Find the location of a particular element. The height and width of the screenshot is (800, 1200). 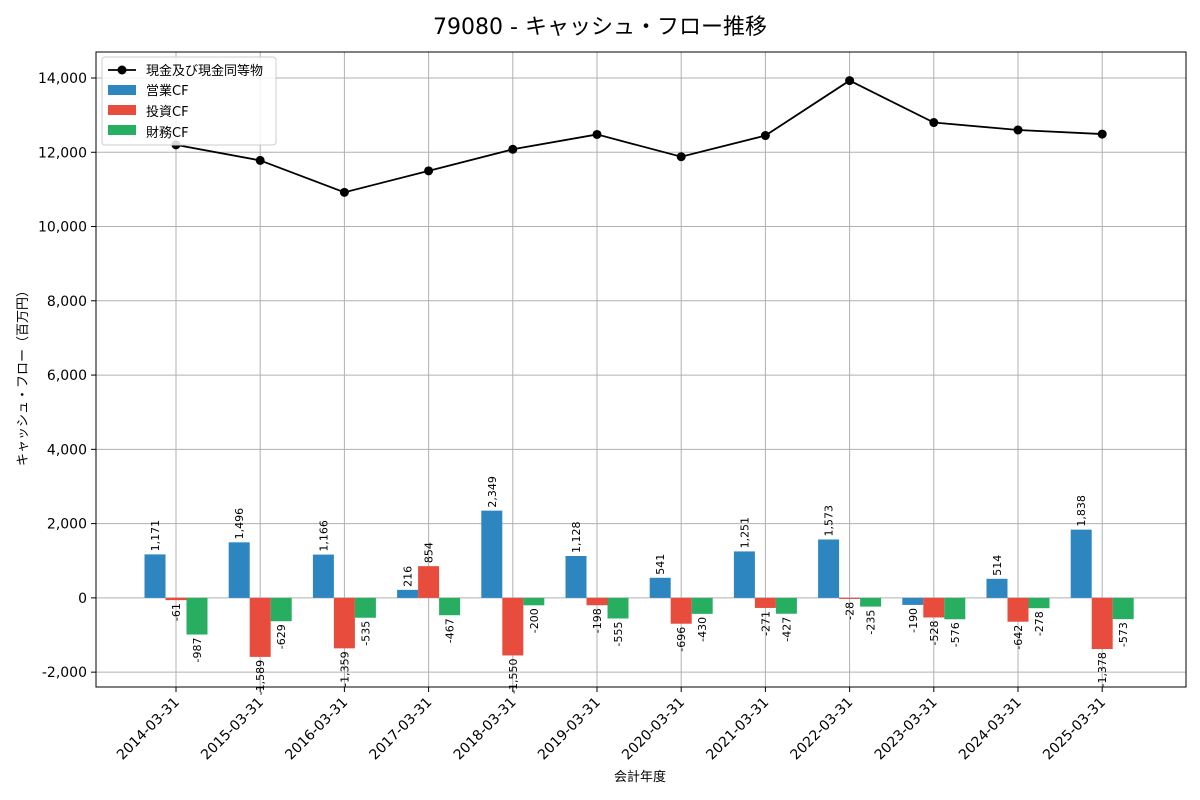

bar-label-1-2015-03-31: -1,589 is located at coordinates (260, 677).